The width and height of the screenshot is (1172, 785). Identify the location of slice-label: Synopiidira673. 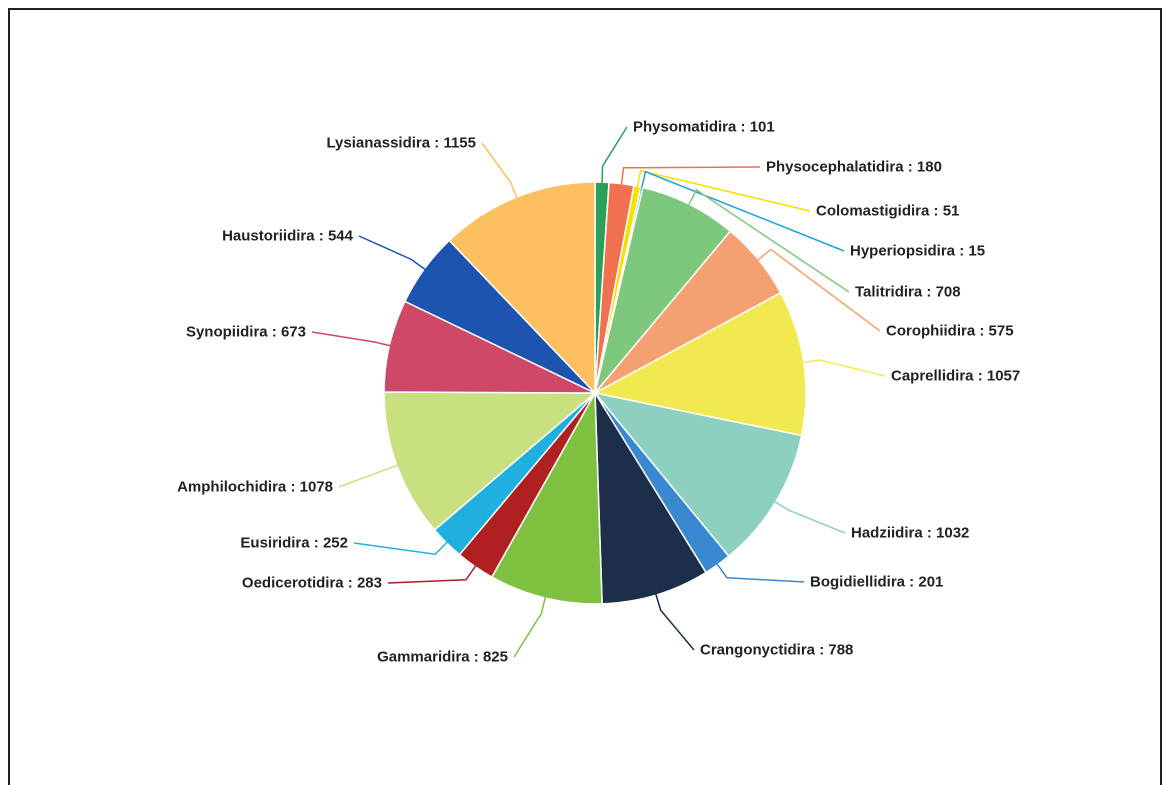
(246, 332).